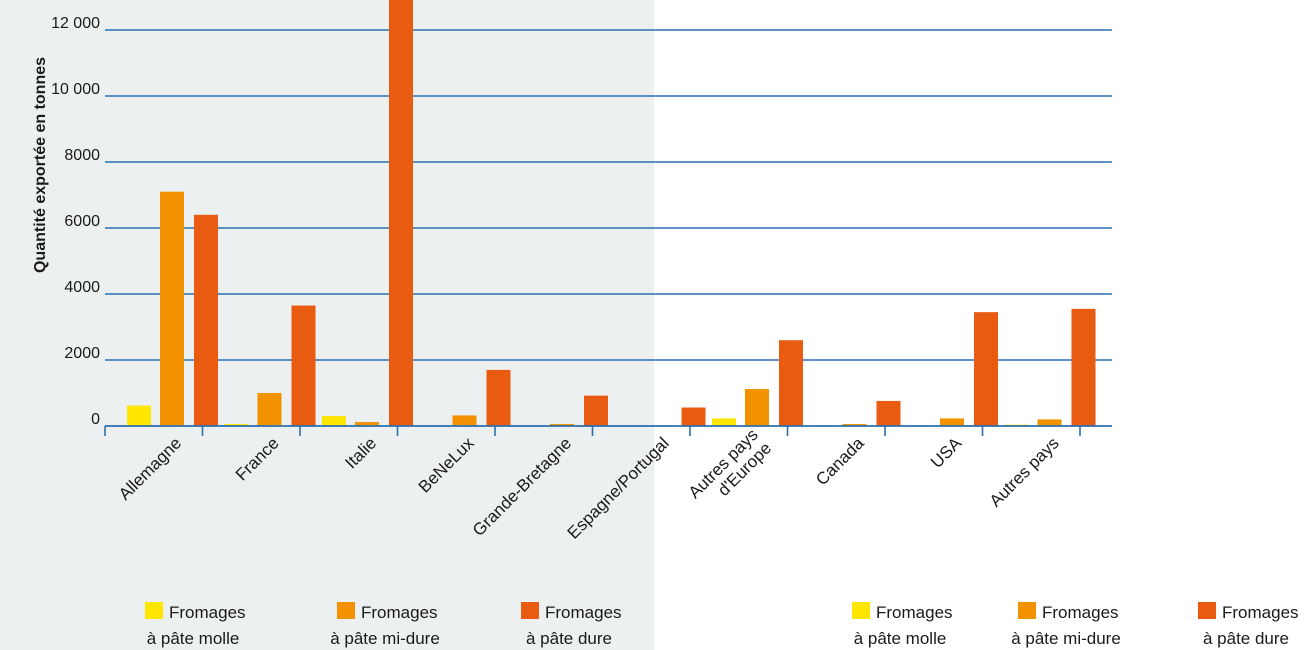  What do you see at coordinates (40, 165) in the screenshot?
I see `y-axis-label: Quantité exportée en tonnes` at bounding box center [40, 165].